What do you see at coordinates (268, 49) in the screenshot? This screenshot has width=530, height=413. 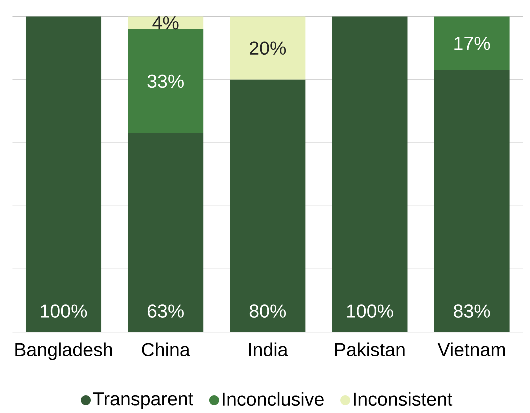 I see `data-label: 20%` at bounding box center [268, 49].